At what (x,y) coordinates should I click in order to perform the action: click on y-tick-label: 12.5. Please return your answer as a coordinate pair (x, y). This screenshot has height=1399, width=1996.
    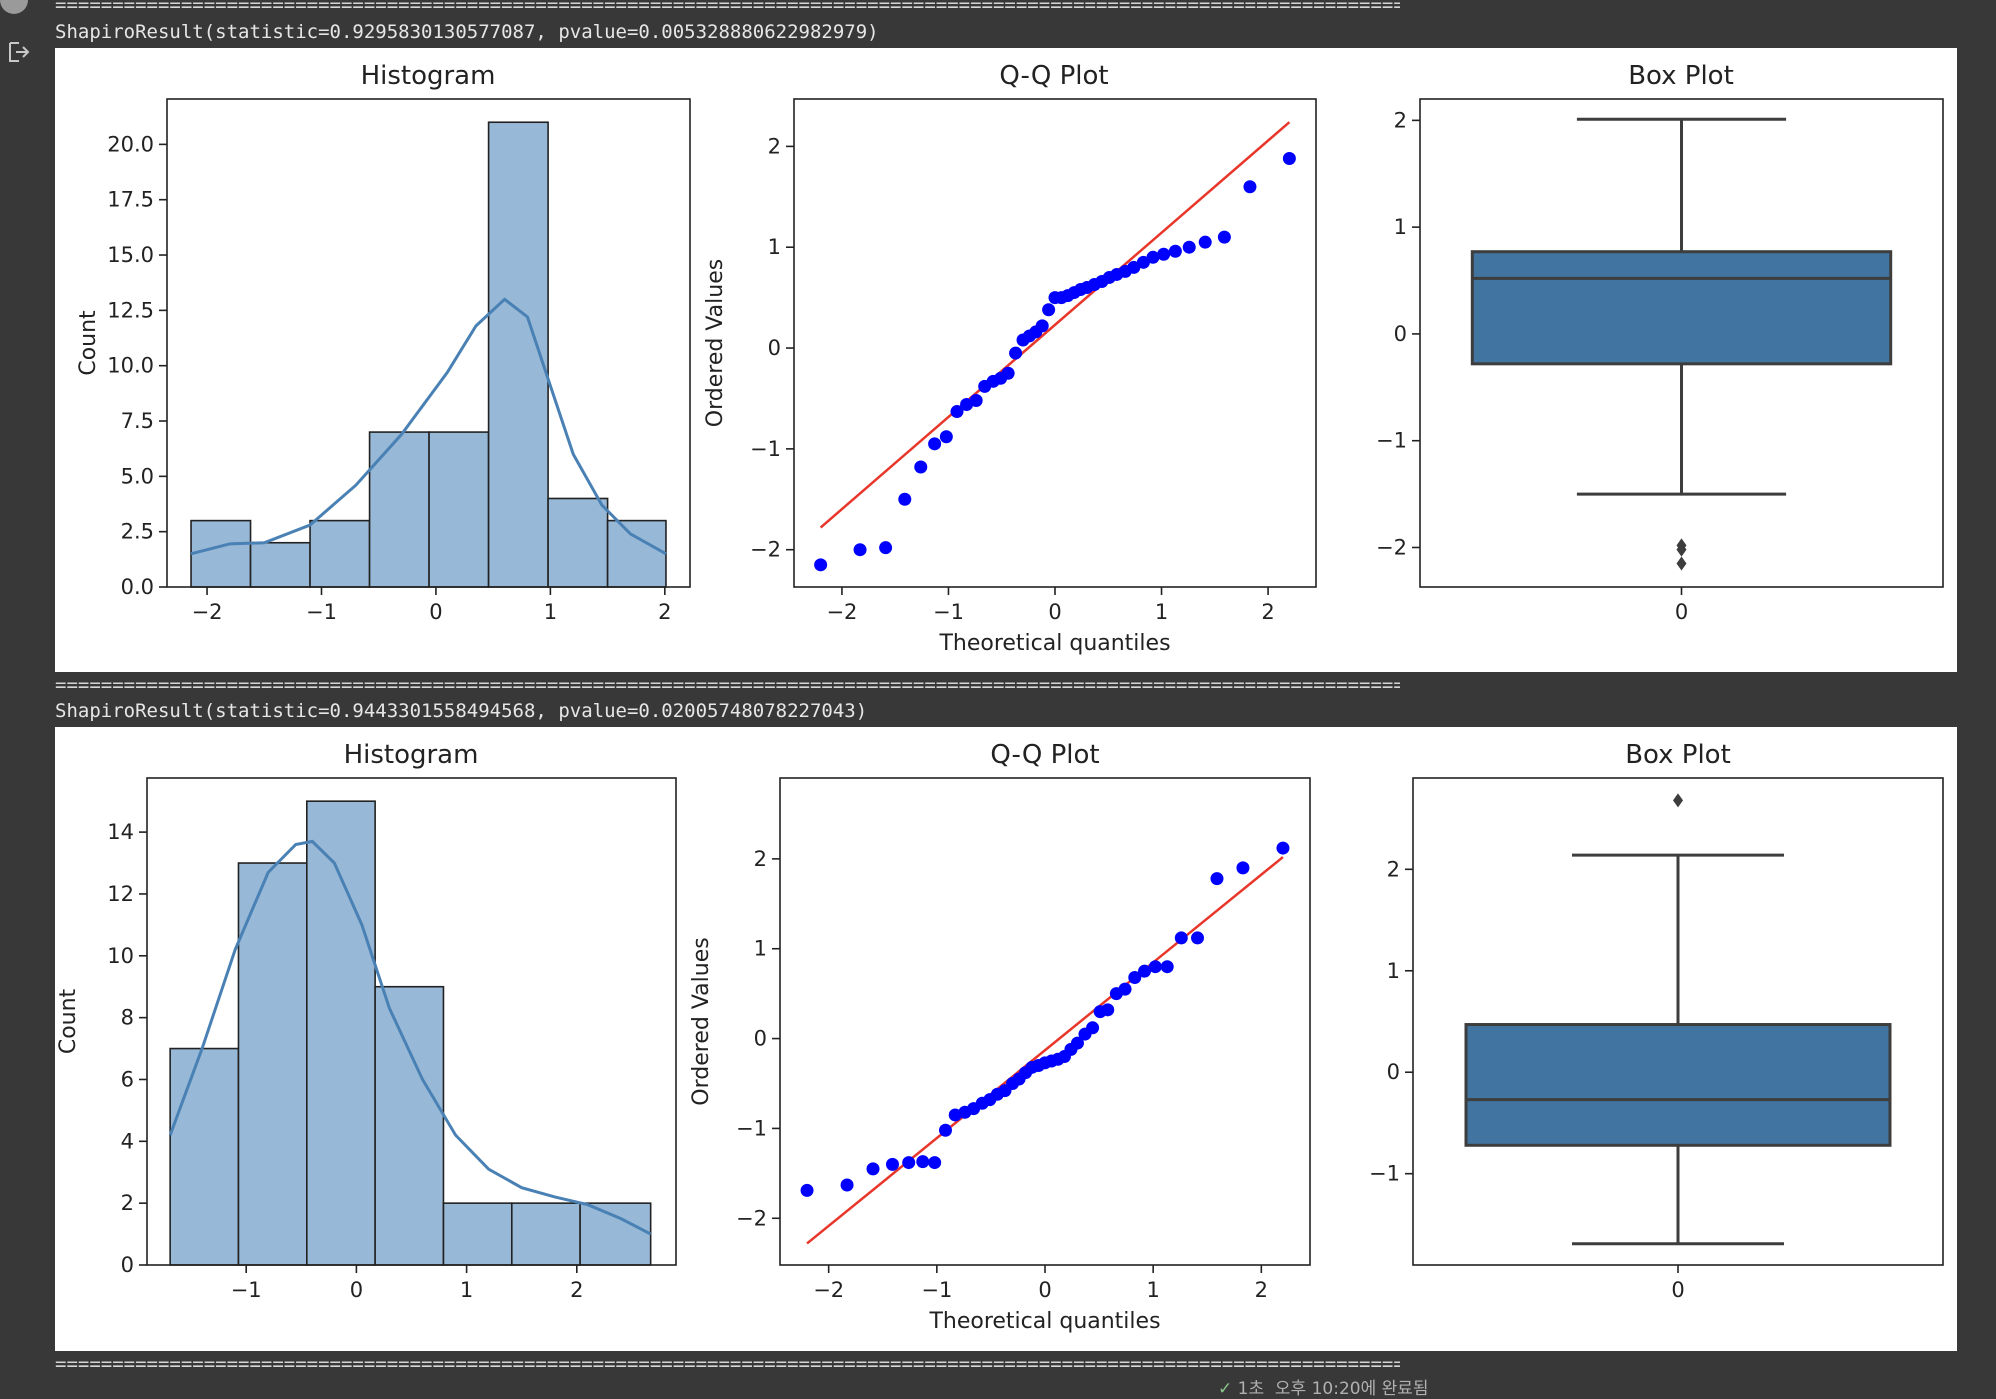
    Looking at the image, I should click on (130, 310).